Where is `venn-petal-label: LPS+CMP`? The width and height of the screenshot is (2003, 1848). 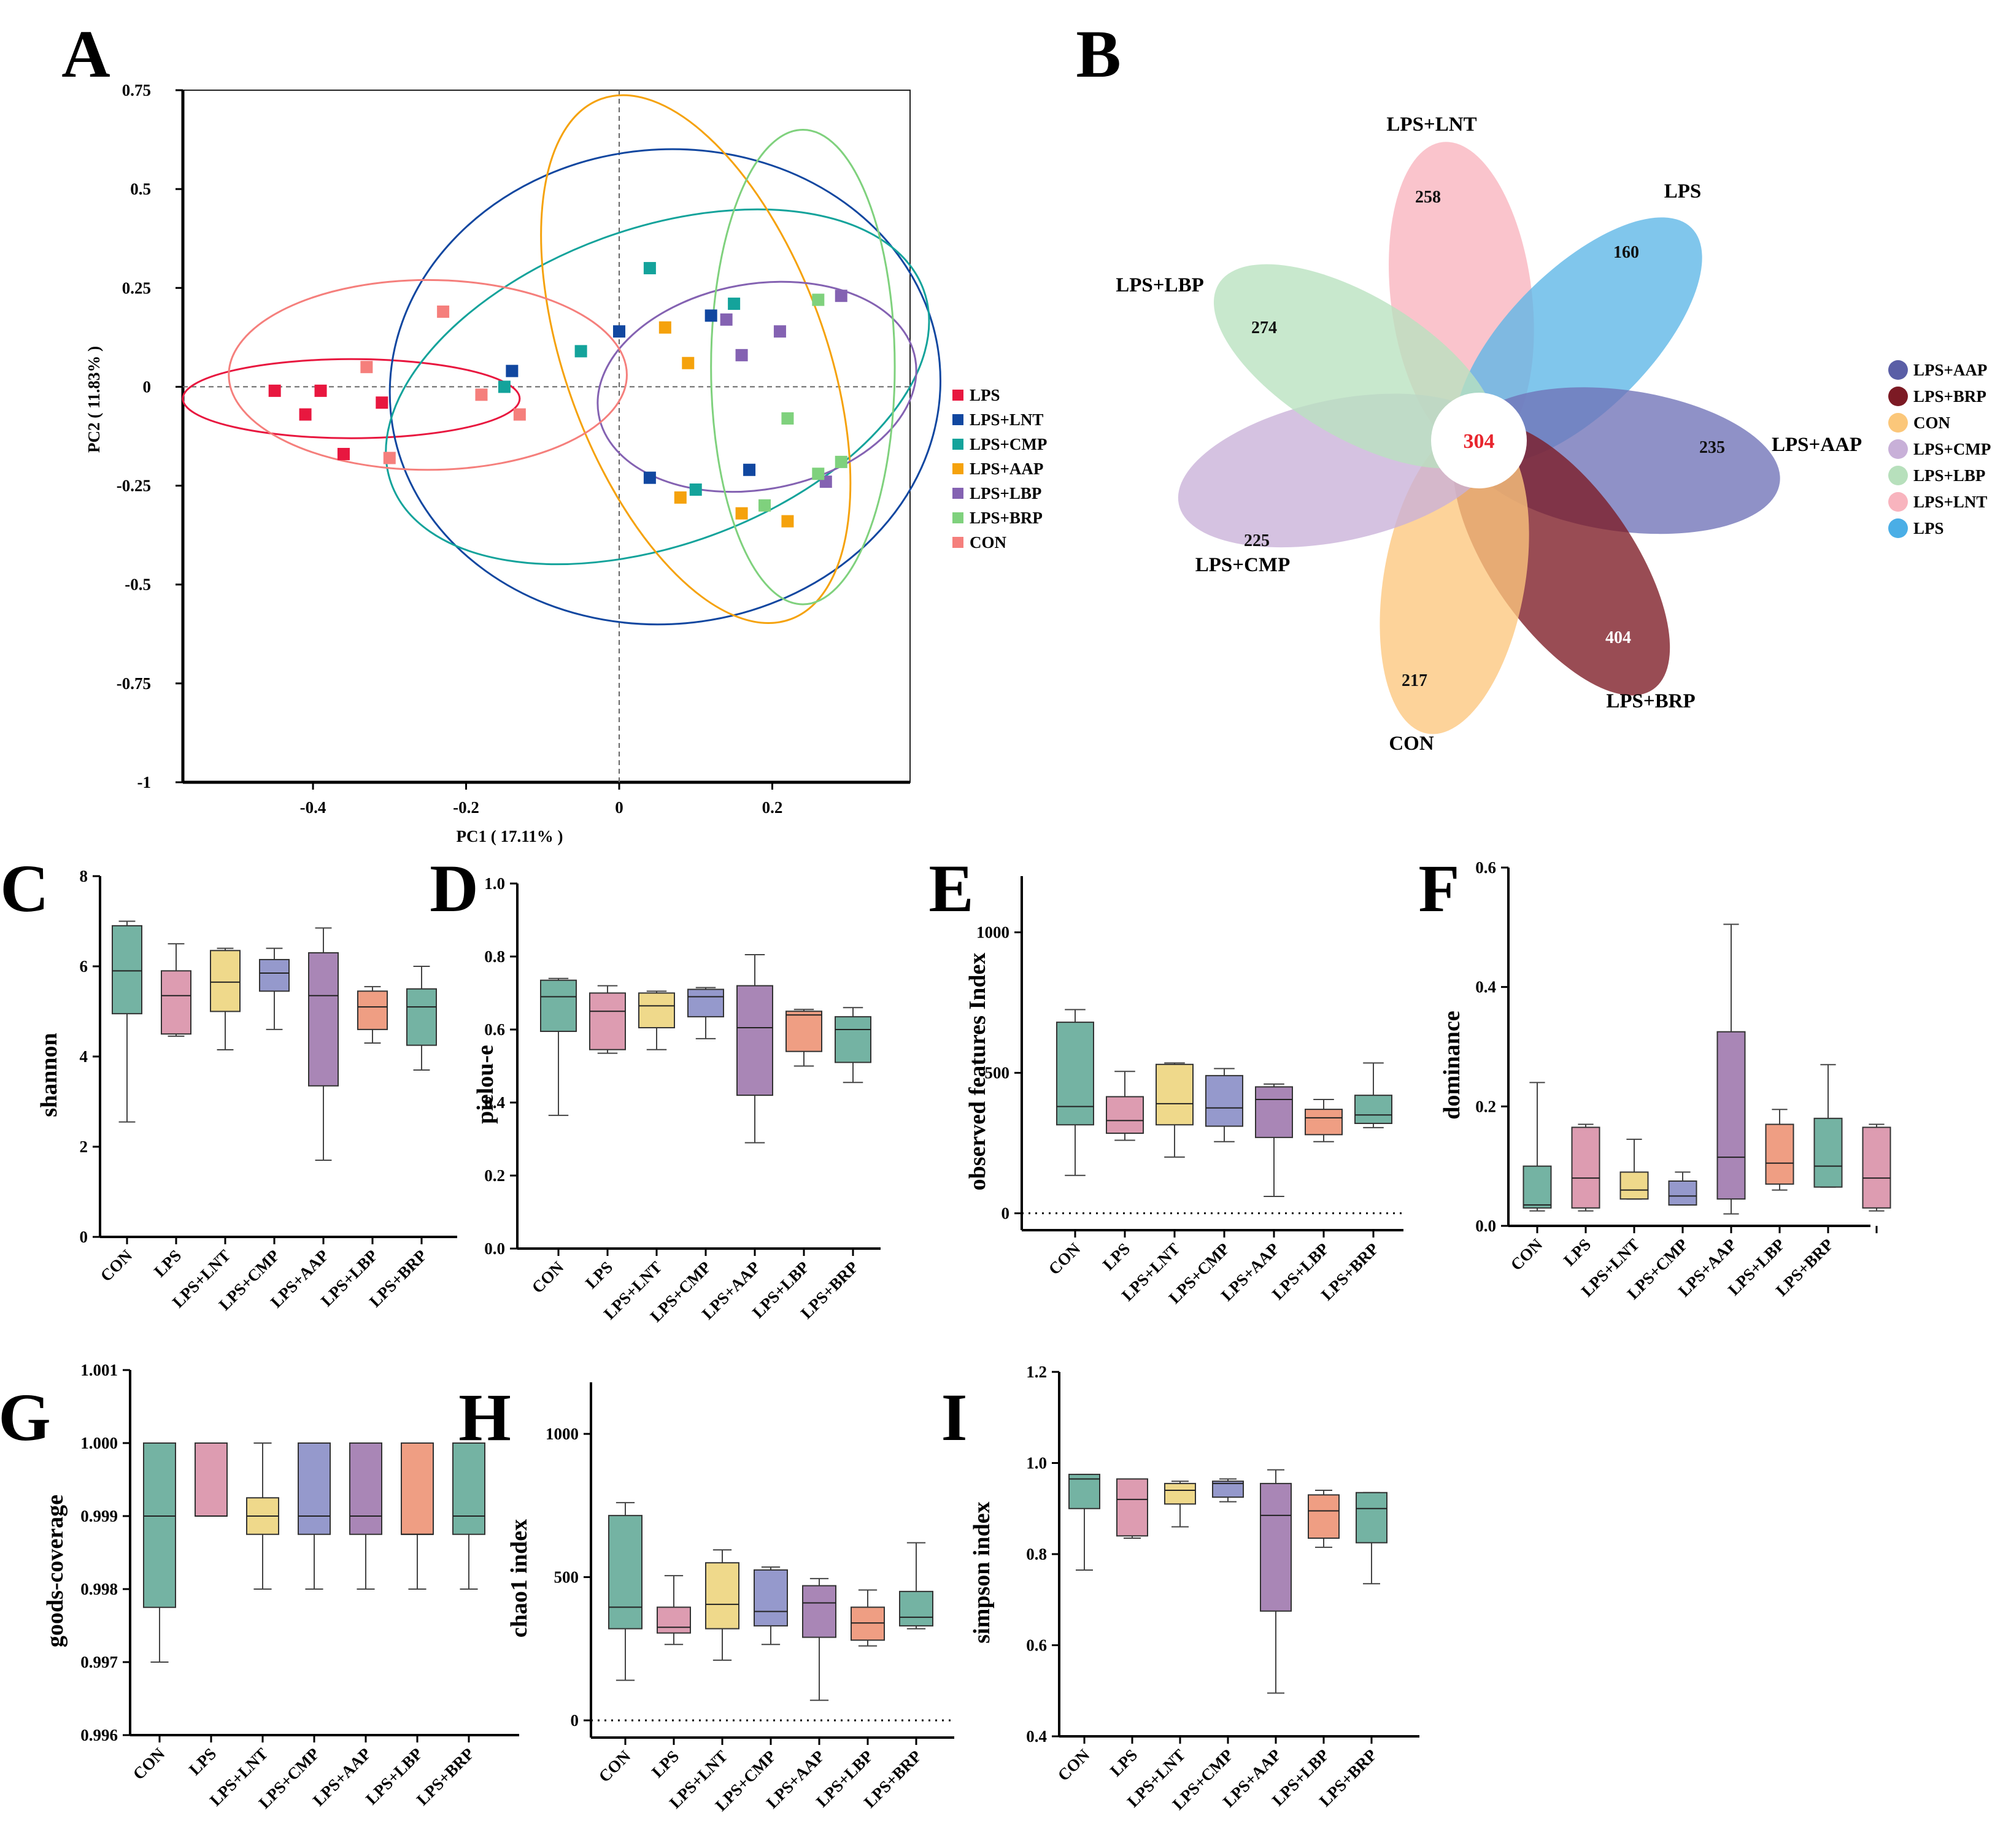
venn-petal-label: LPS+CMP is located at coordinates (1242, 565).